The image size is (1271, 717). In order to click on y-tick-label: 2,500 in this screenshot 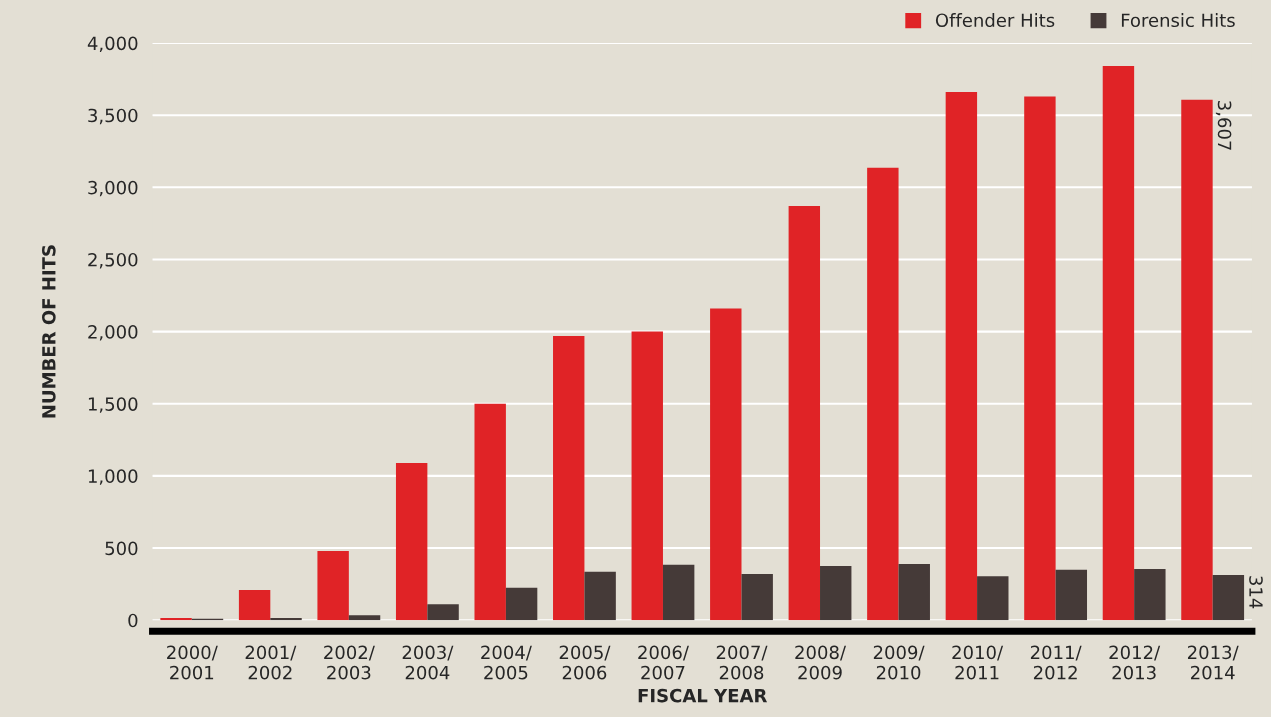, I will do `click(113, 260)`.